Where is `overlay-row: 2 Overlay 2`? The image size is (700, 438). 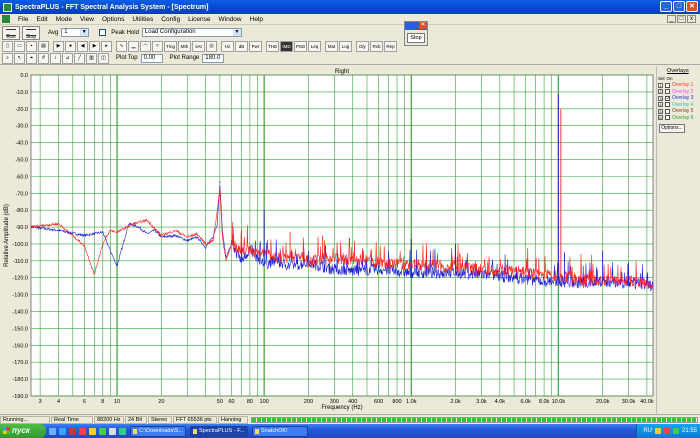
overlay-row: 2 Overlay 2 is located at coordinates (678, 92).